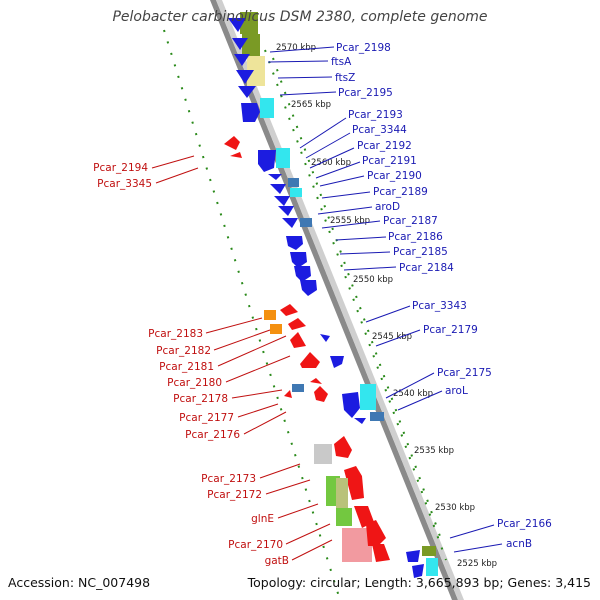  What do you see at coordinates (426, 268) in the screenshot?
I see `gene-label-forward: Pcar_2184` at bounding box center [426, 268].